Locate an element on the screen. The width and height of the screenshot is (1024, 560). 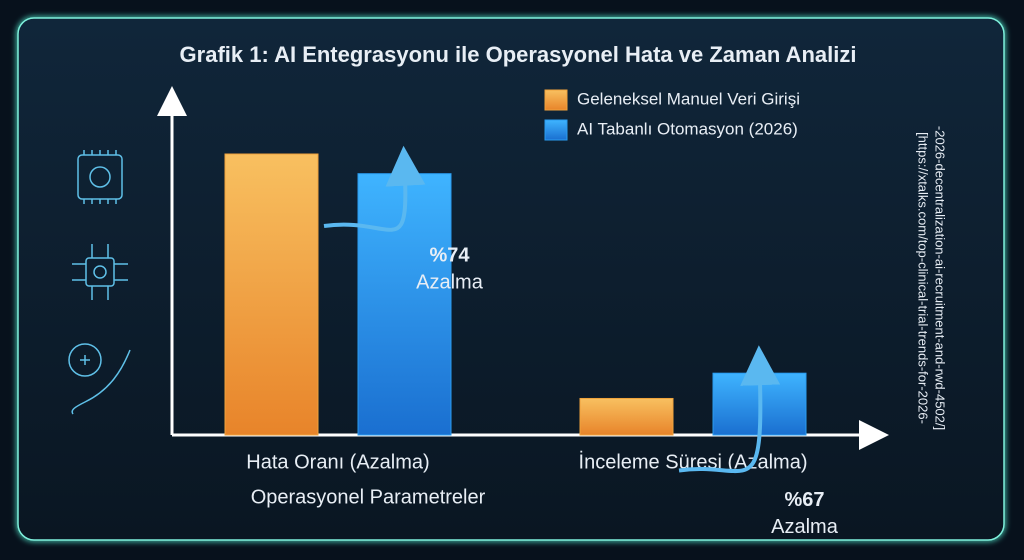
legend-label: Geleneksel Manuel Veri Girişi is located at coordinates (688, 98).